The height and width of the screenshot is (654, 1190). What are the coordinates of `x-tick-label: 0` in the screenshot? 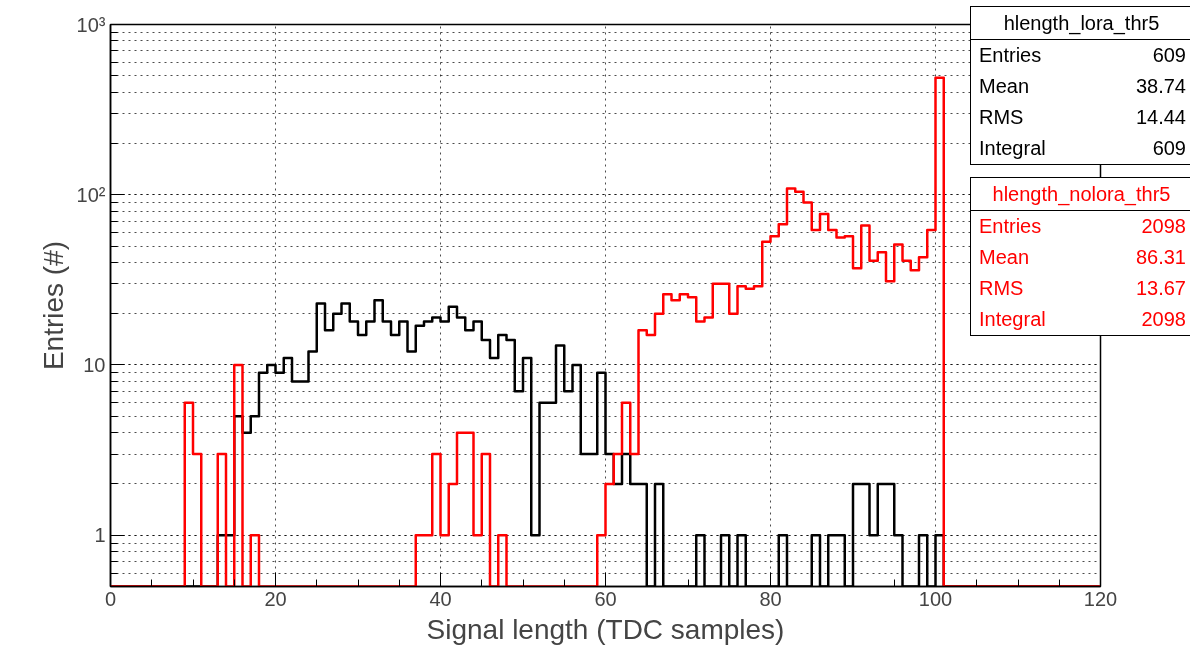 It's located at (110, 598).